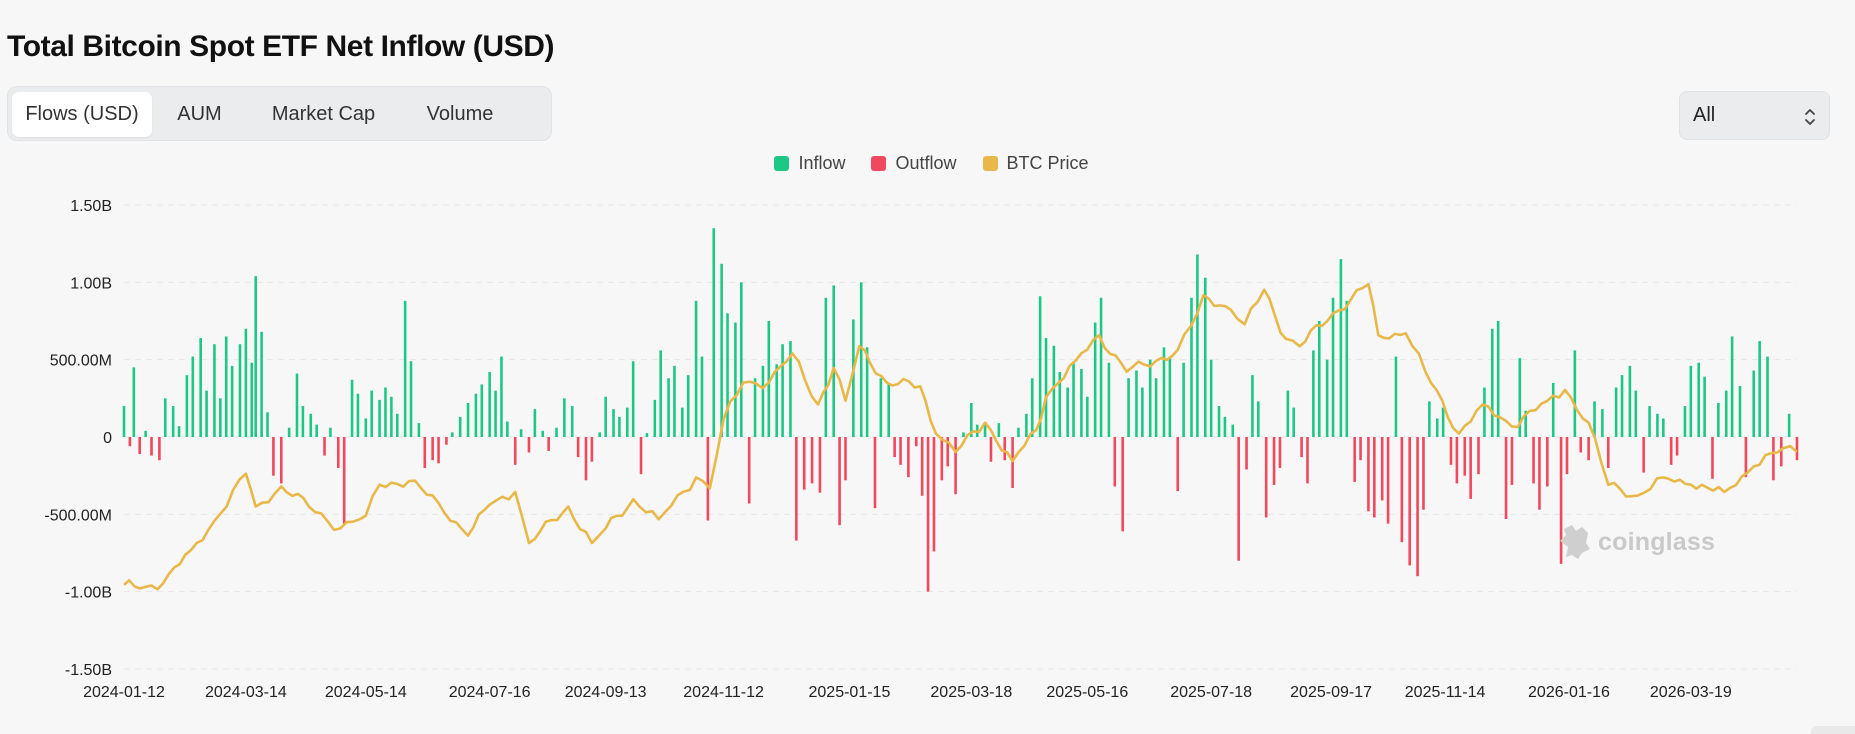 This screenshot has height=734, width=1855. What do you see at coordinates (1657, 541) in the screenshot?
I see `watermark-text: coinglass` at bounding box center [1657, 541].